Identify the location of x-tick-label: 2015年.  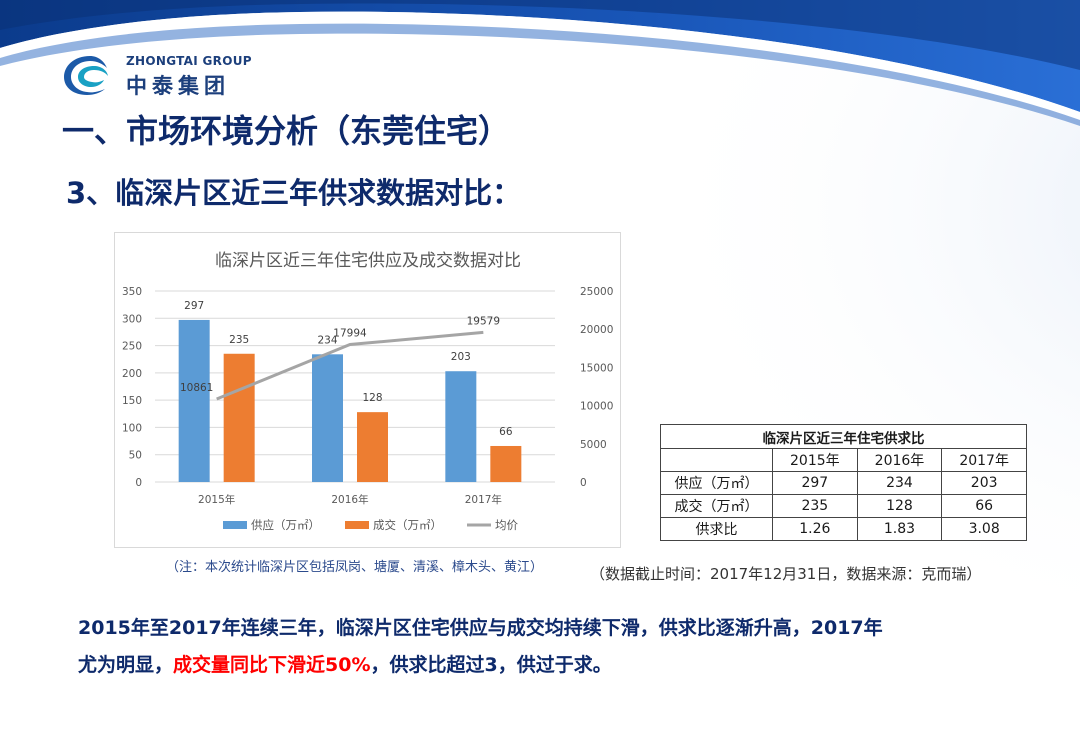
(216, 499).